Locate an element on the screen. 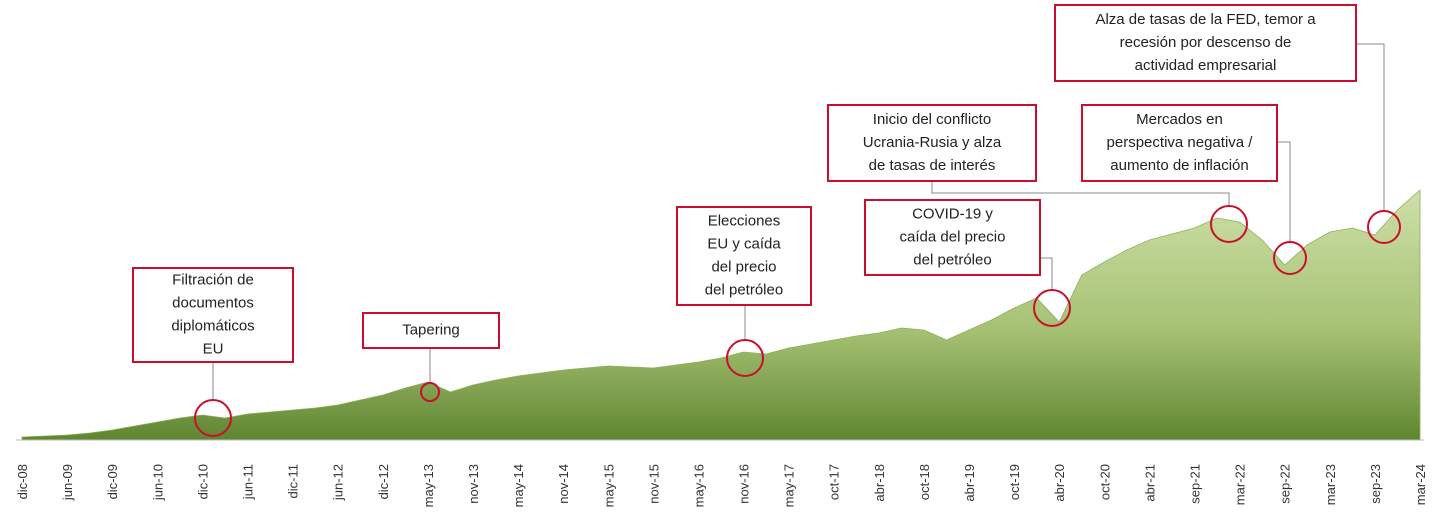 This screenshot has height=523, width=1446. annotation-text: Mercados en is located at coordinates (1179, 119).